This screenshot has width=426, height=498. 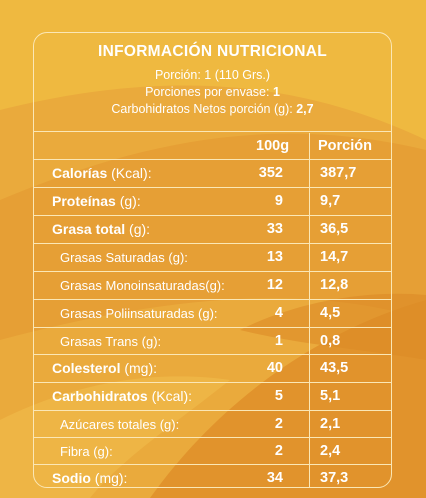 I want to click on value-100g: 12, so click(x=274, y=285).